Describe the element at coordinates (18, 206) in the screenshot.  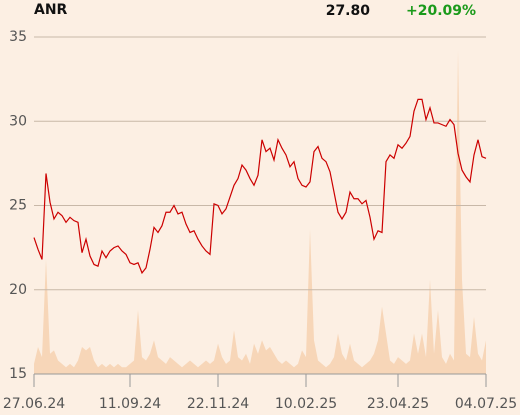
I see `y-tick-label: 25` at that location.